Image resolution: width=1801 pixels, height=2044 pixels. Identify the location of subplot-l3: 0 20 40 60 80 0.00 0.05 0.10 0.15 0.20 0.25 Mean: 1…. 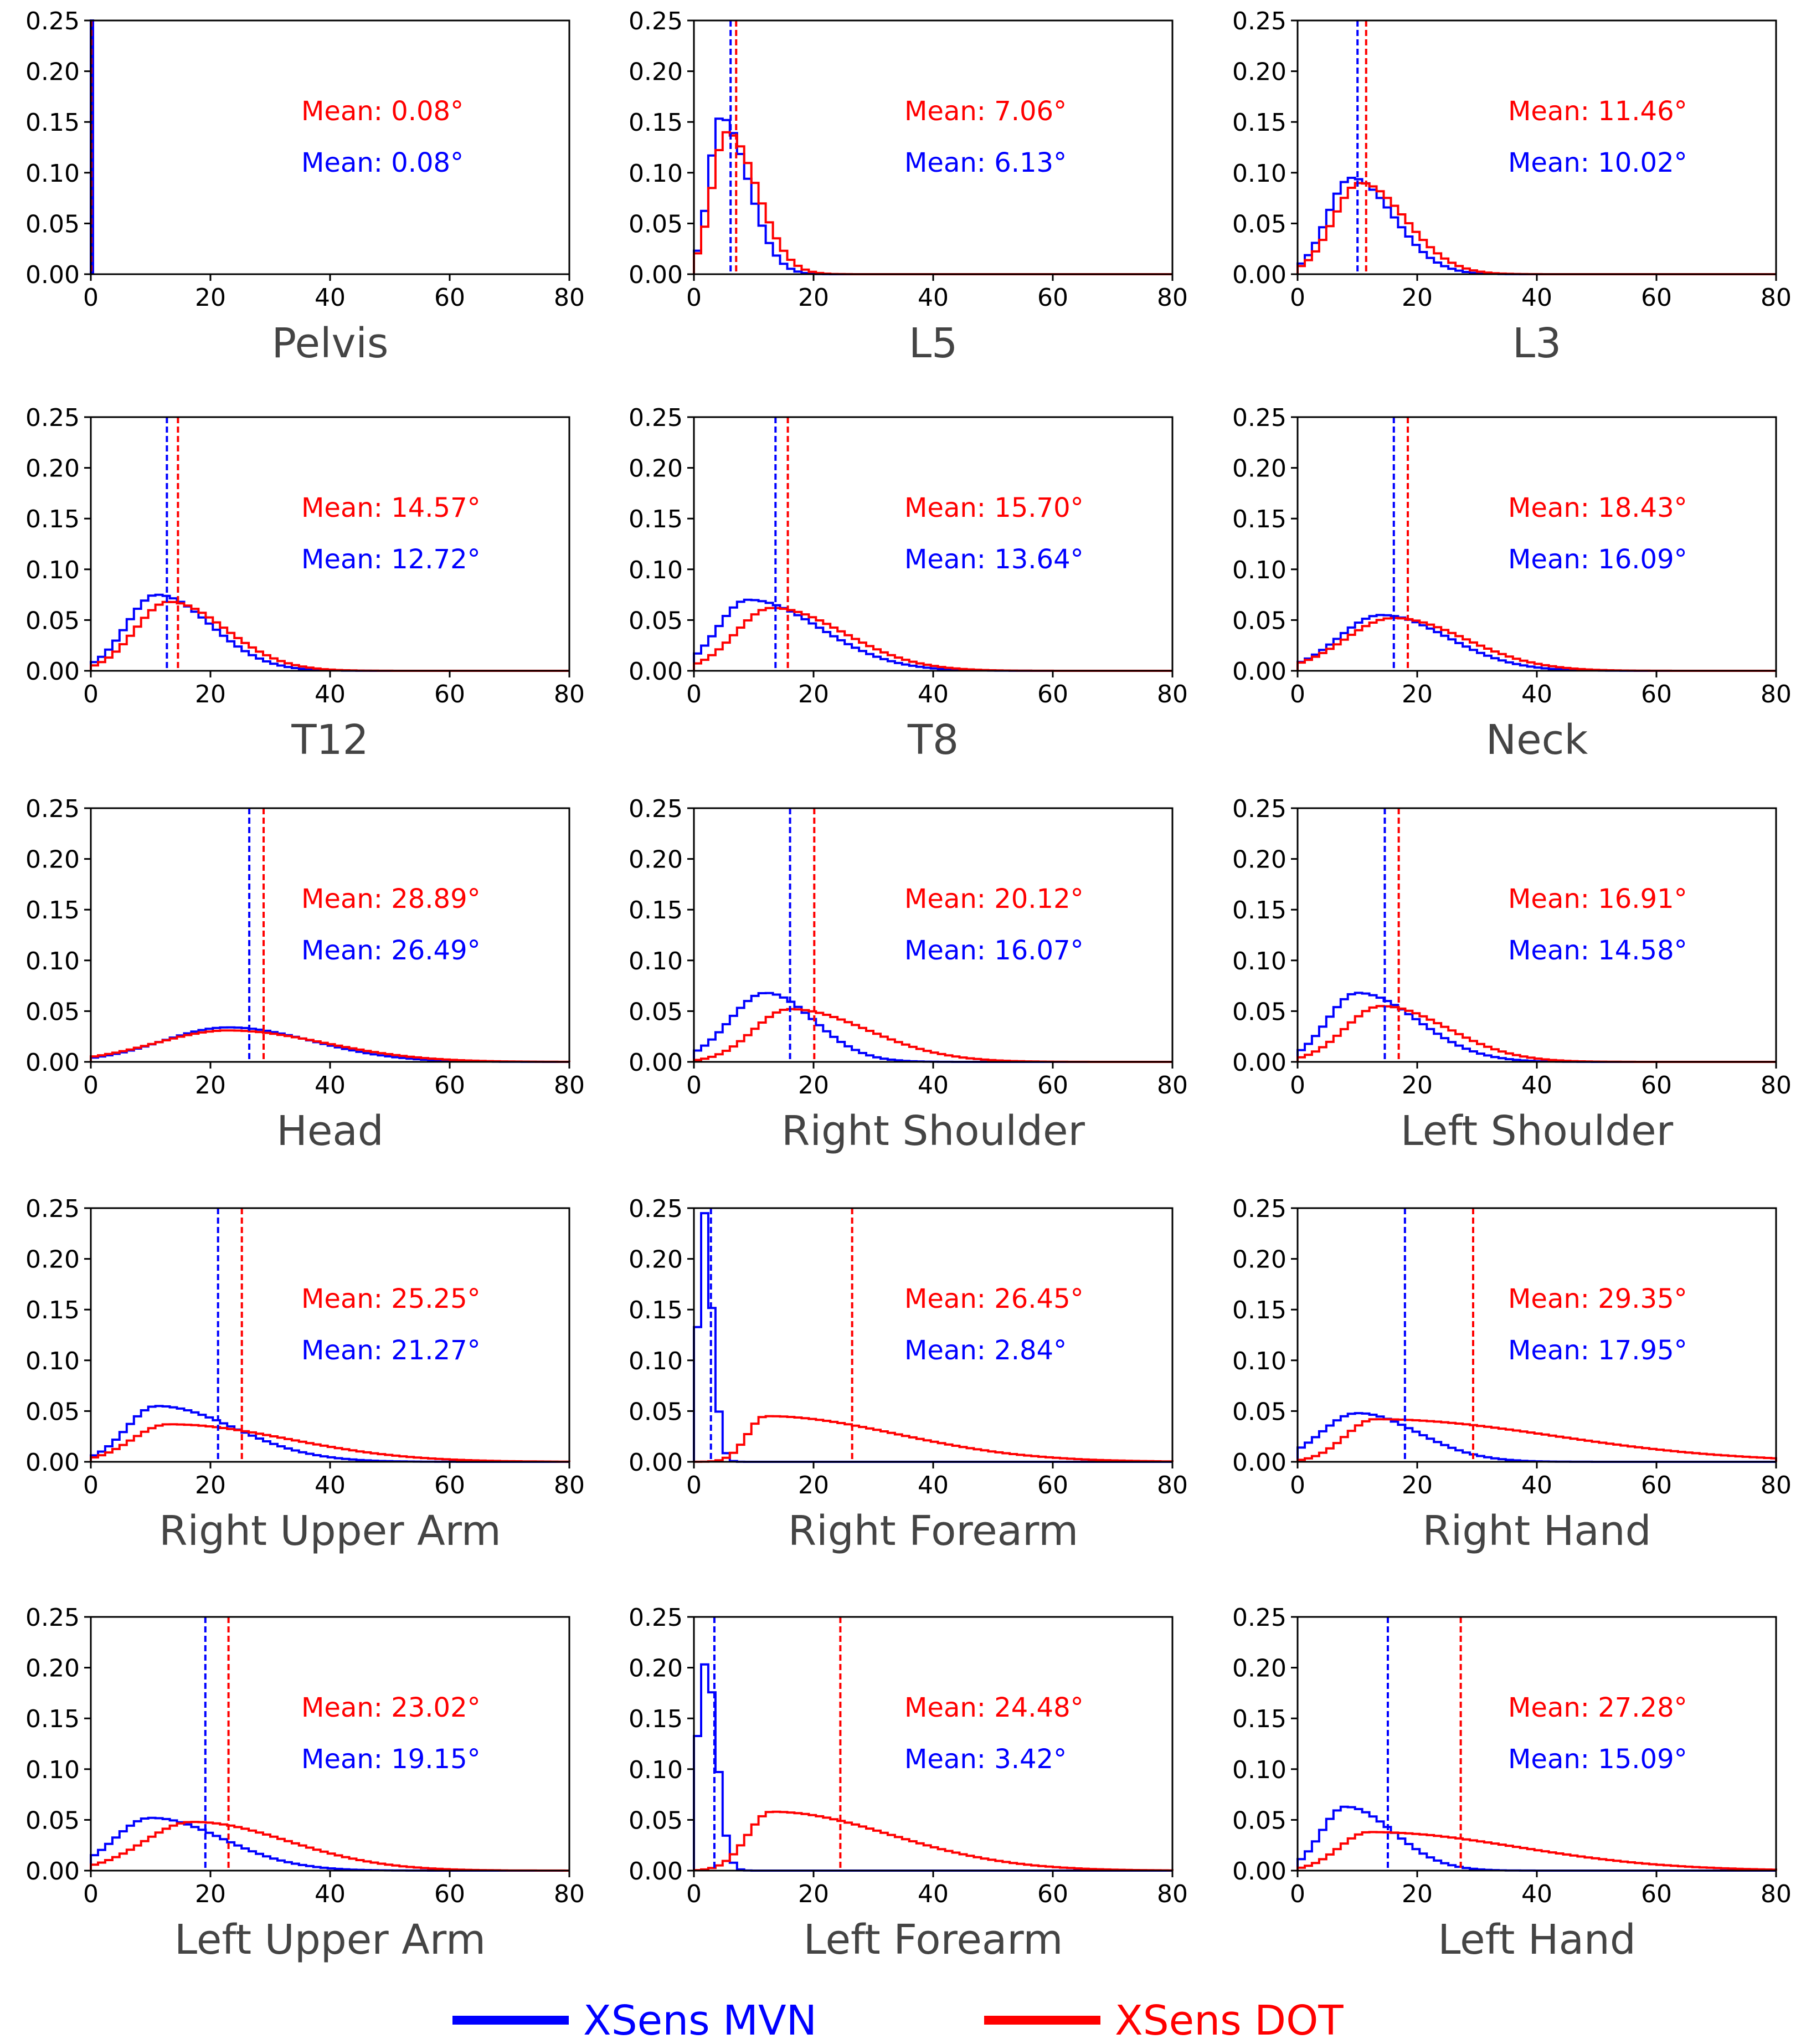
(1512, 187).